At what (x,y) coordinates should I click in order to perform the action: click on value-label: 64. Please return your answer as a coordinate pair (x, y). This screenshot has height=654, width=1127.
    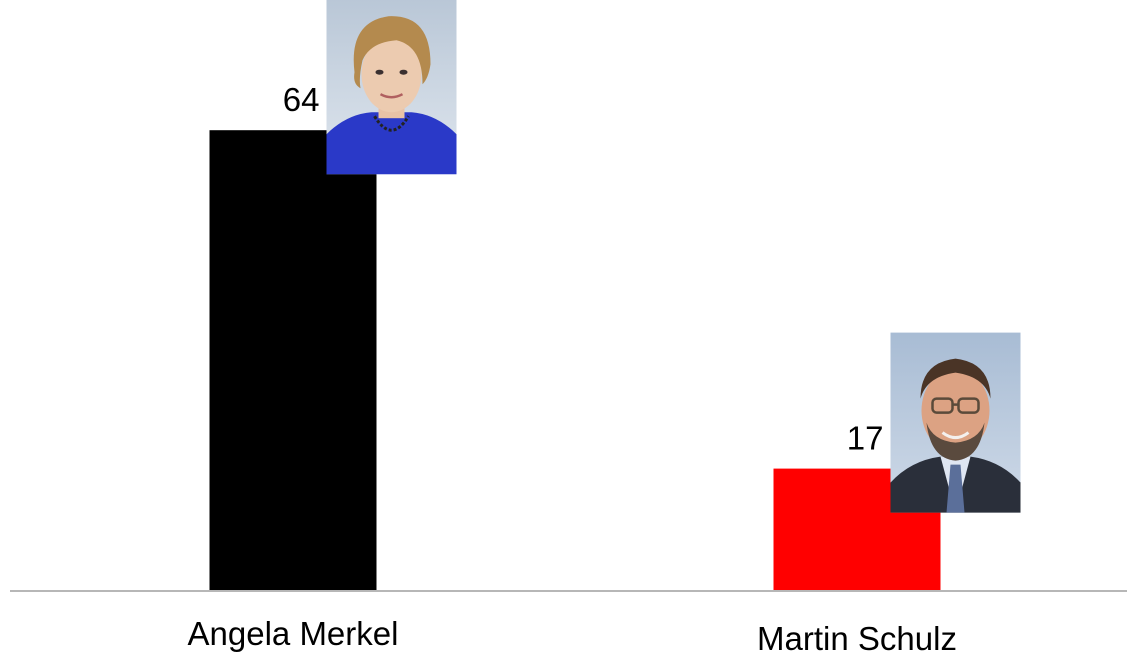
    Looking at the image, I should click on (301, 99).